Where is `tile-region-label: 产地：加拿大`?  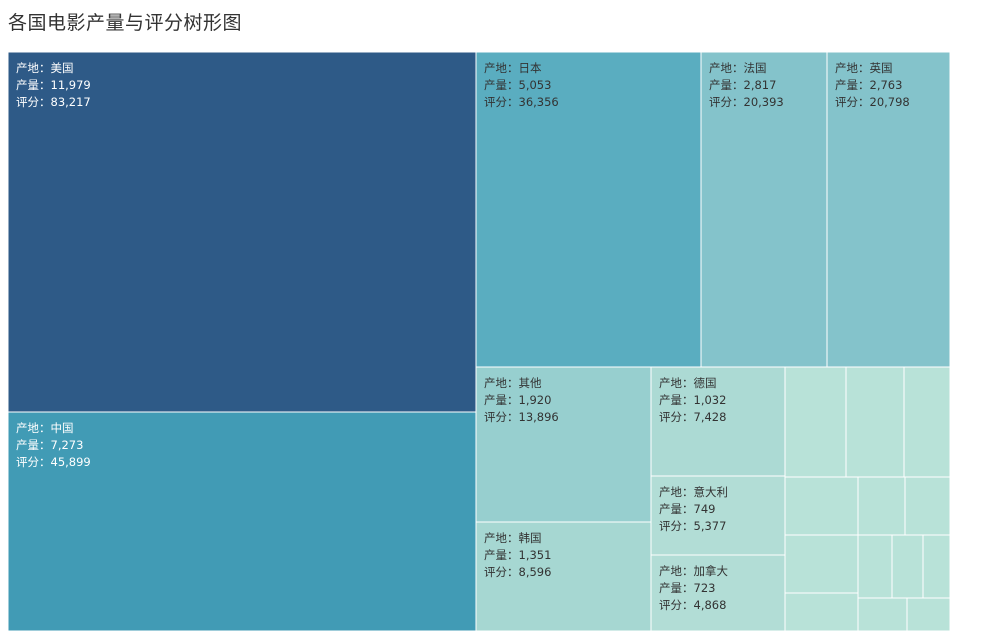 tile-region-label: 产地：加拿大 is located at coordinates (693, 571).